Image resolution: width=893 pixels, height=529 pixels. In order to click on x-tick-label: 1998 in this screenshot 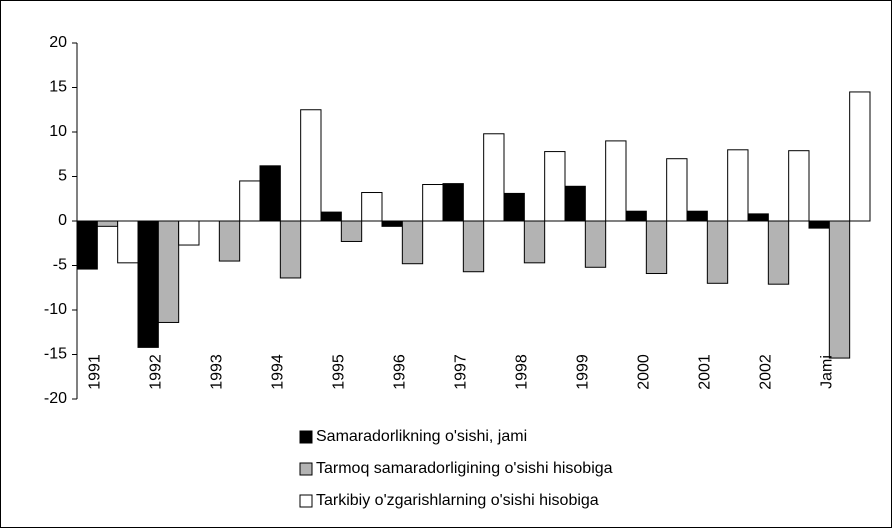, I will do `click(522, 372)`.